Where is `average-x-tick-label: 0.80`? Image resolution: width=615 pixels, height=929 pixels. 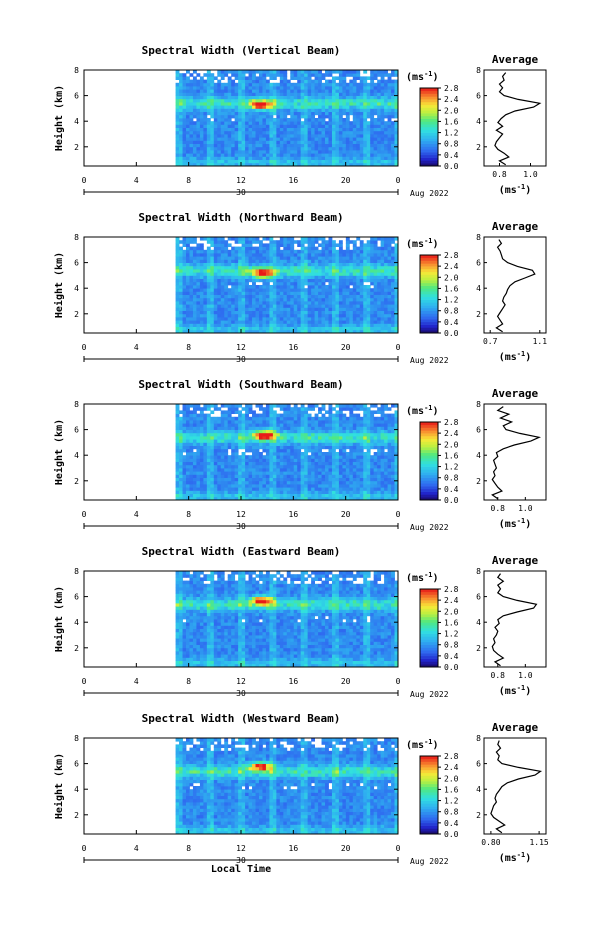
average-x-tick-label: 0.80 is located at coordinates (490, 842).